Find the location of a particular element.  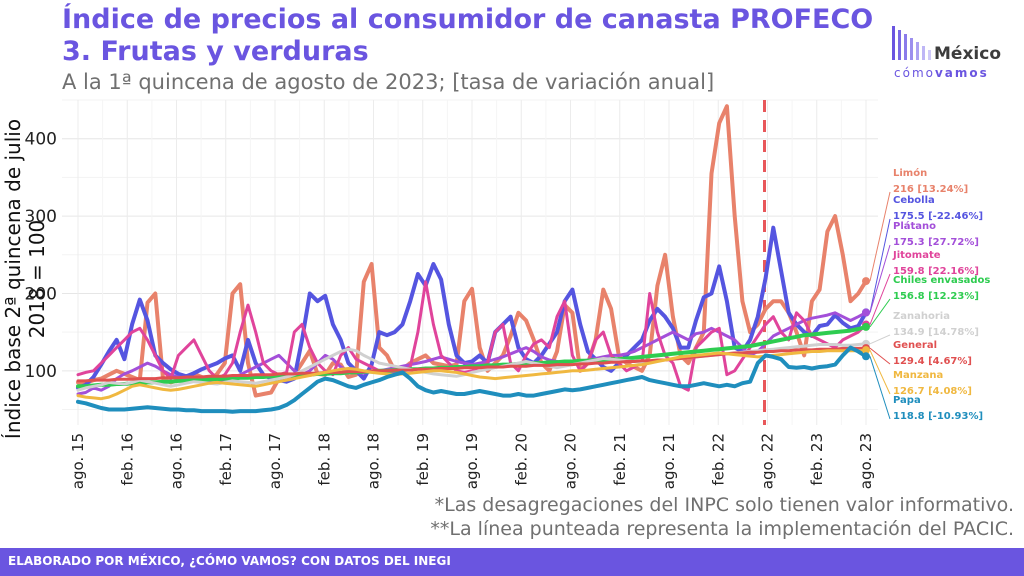

x-tick-label: ago. 17 is located at coordinates (275, 461).